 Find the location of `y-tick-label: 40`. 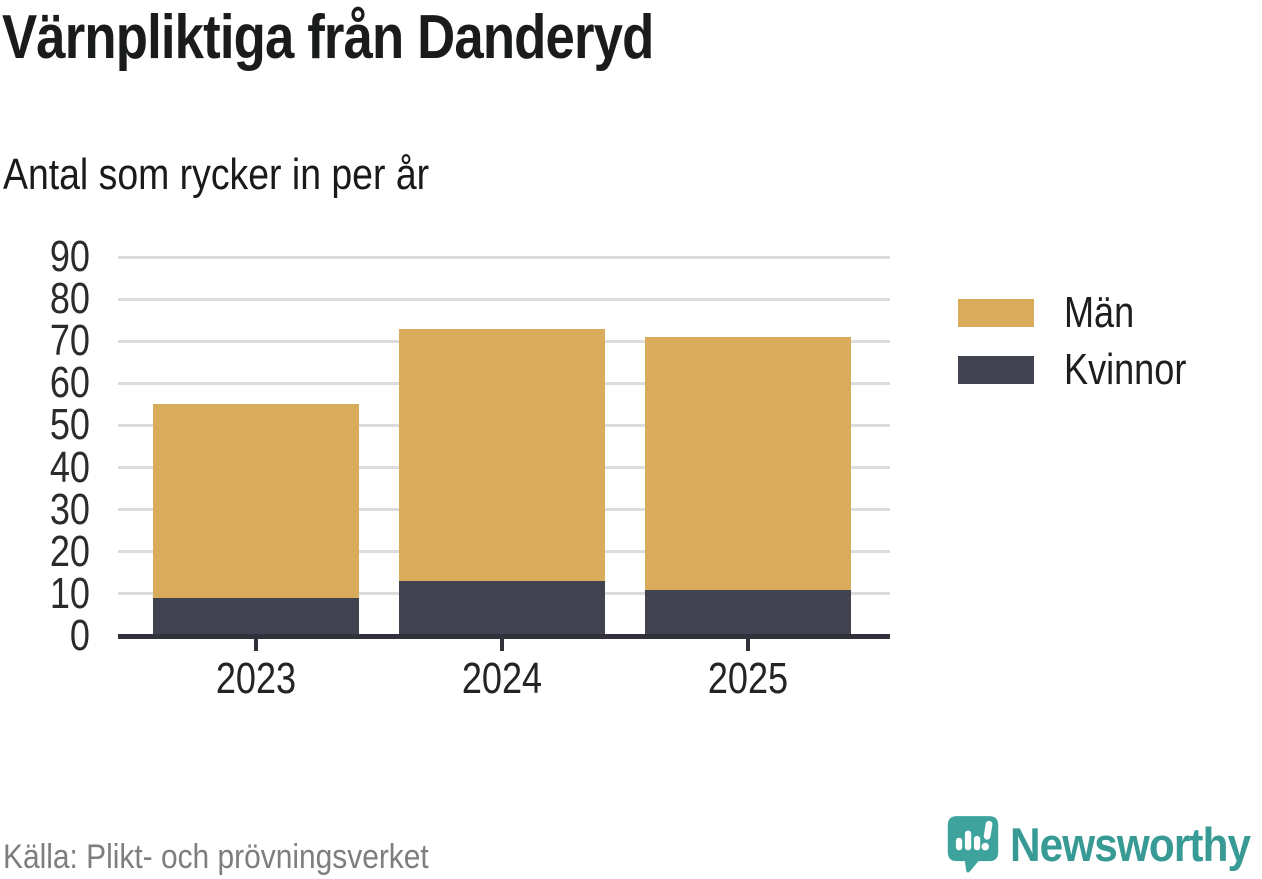

y-tick-label: 40 is located at coordinates (69, 467).